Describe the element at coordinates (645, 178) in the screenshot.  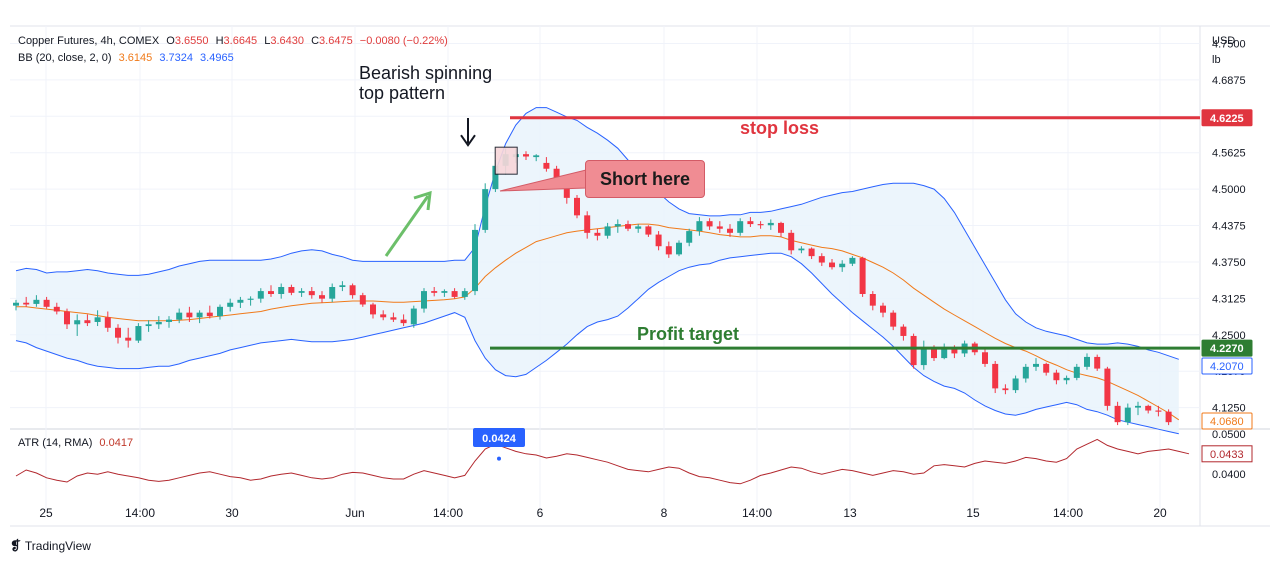
I see `short-here-text: Short here` at that location.